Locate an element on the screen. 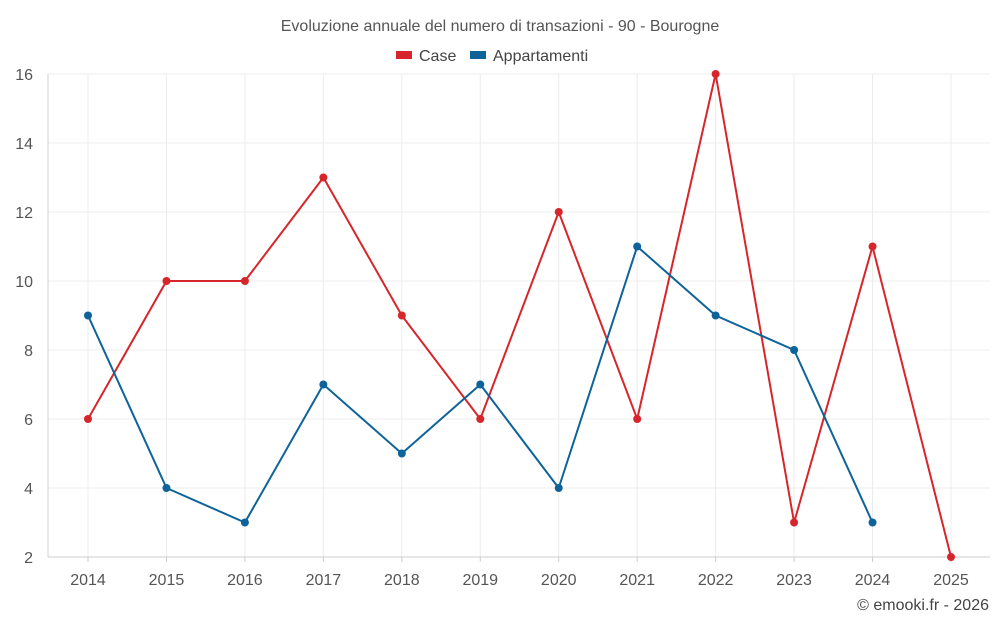 This screenshot has width=1000, height=625. x-tick-label: 2021 is located at coordinates (637, 580).